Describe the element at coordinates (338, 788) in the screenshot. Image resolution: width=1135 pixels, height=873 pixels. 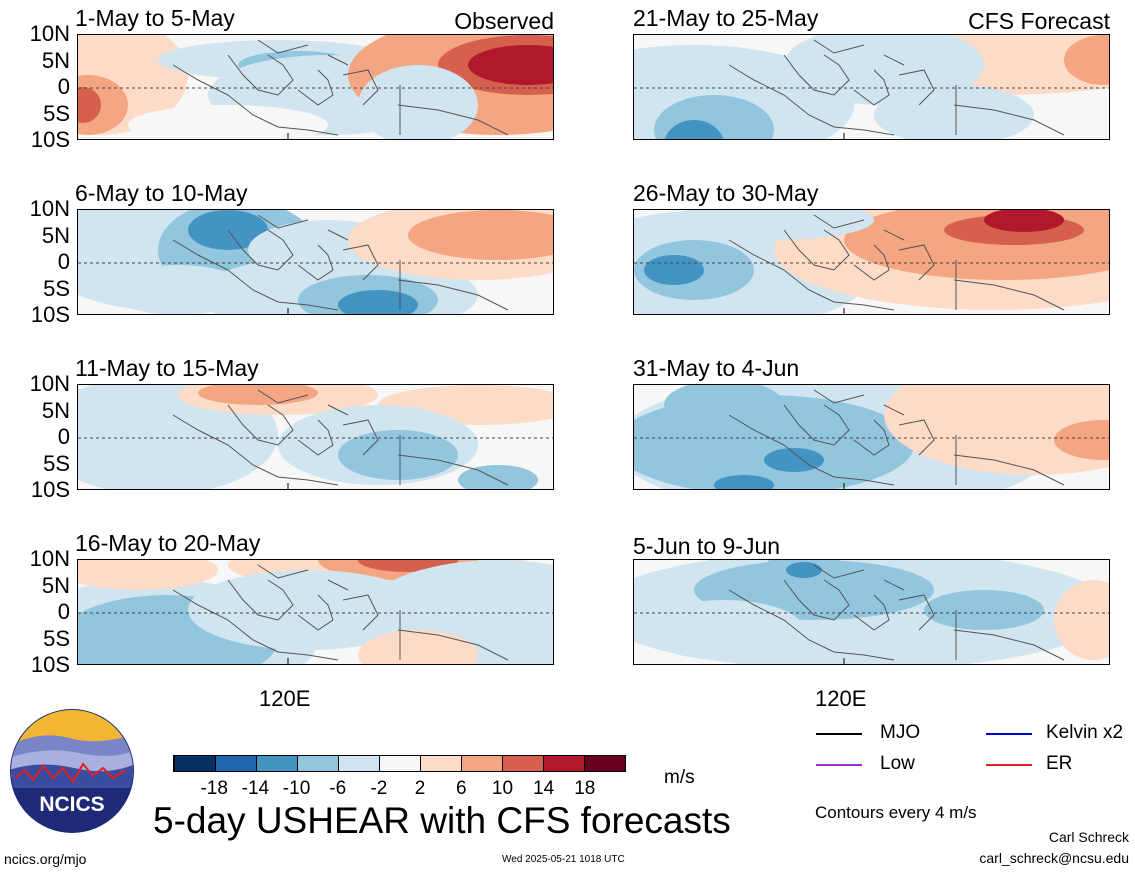
I see `colorbar-tick-label: -6` at that location.